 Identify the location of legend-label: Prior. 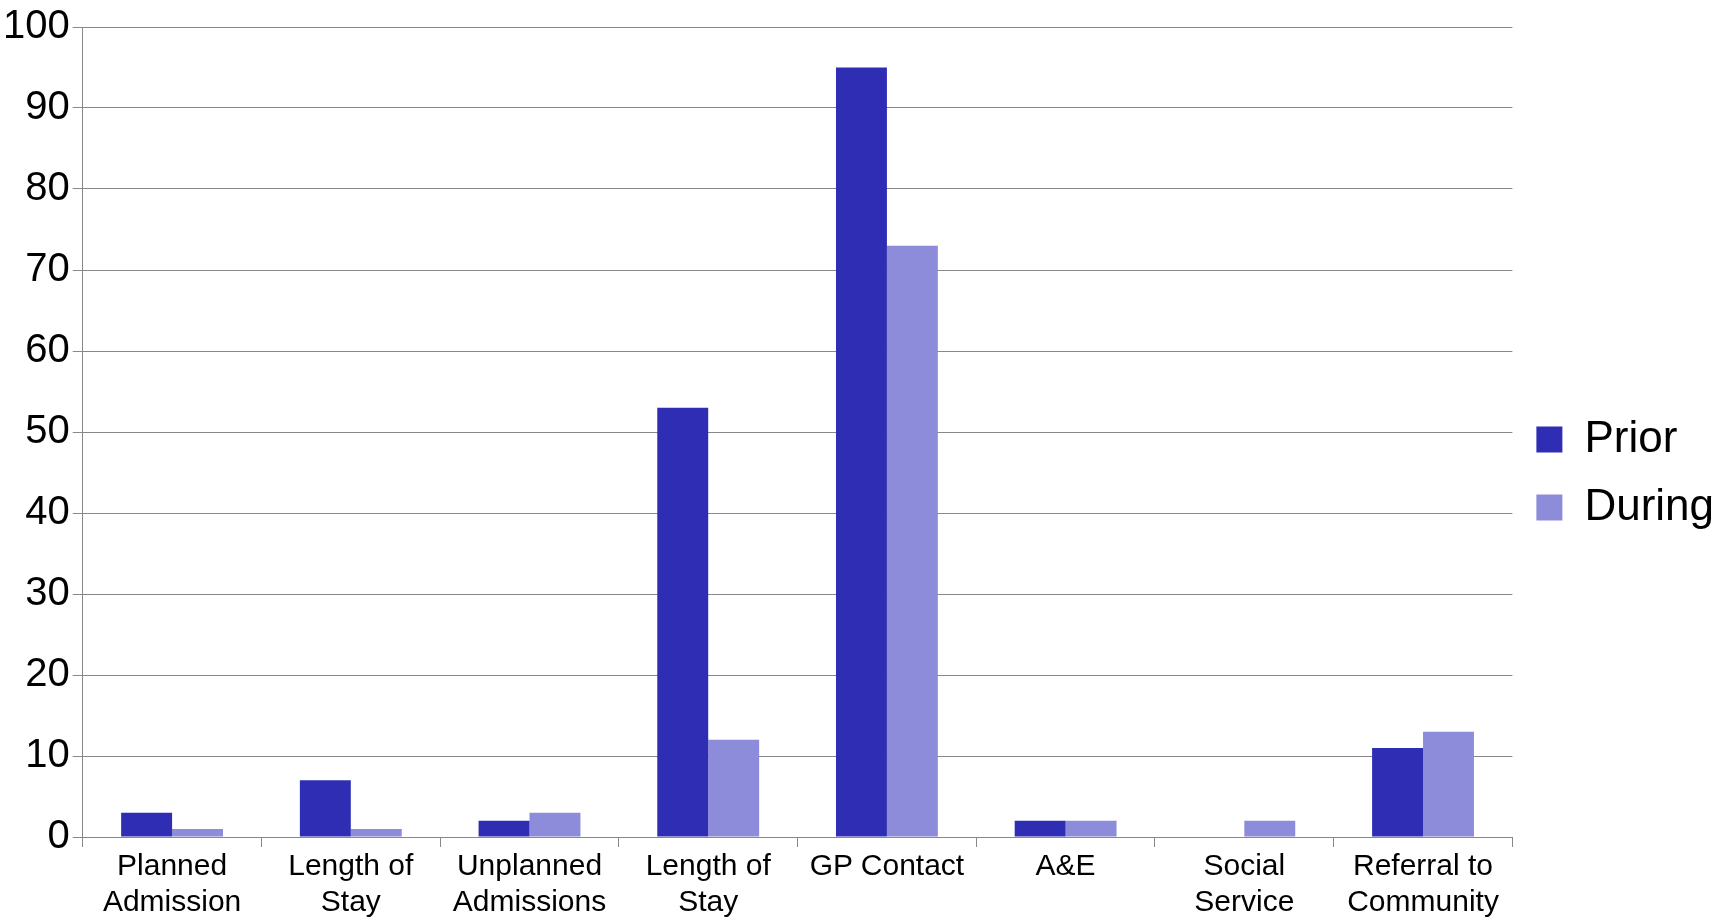
(1631, 436).